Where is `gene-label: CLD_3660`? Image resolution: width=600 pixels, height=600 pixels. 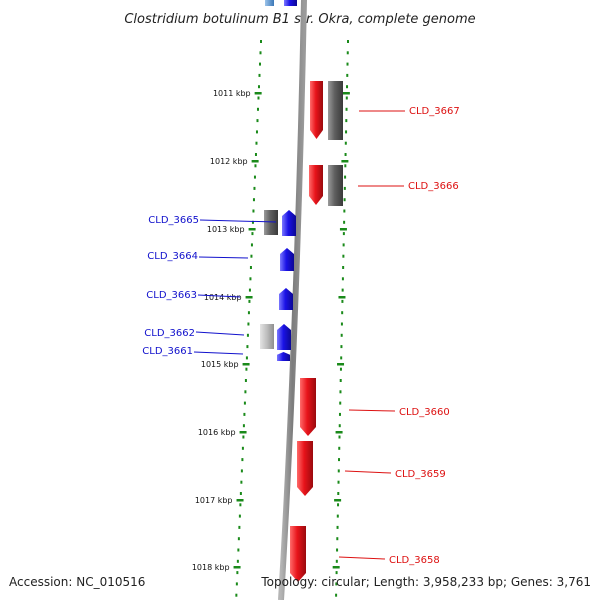
gene-label: CLD_3660 is located at coordinates (424, 412).